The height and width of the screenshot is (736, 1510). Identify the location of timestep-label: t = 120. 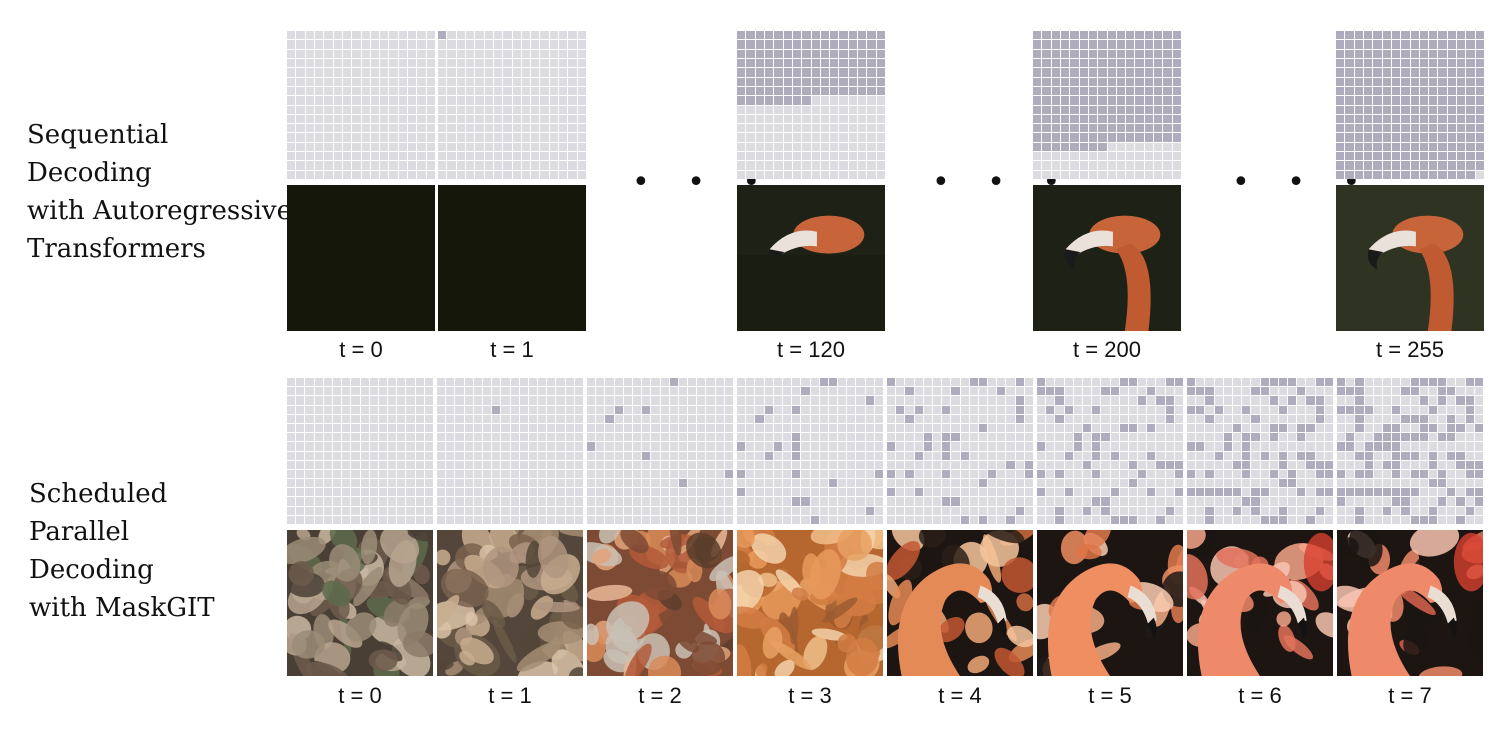
(811, 349).